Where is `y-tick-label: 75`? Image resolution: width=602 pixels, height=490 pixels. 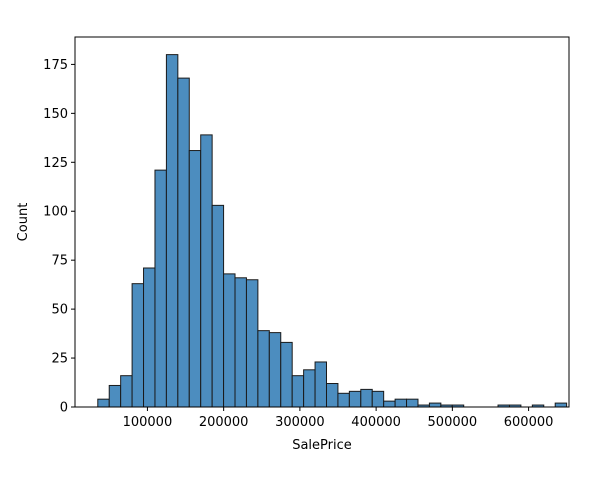
y-tick-label: 75 is located at coordinates (59, 261).